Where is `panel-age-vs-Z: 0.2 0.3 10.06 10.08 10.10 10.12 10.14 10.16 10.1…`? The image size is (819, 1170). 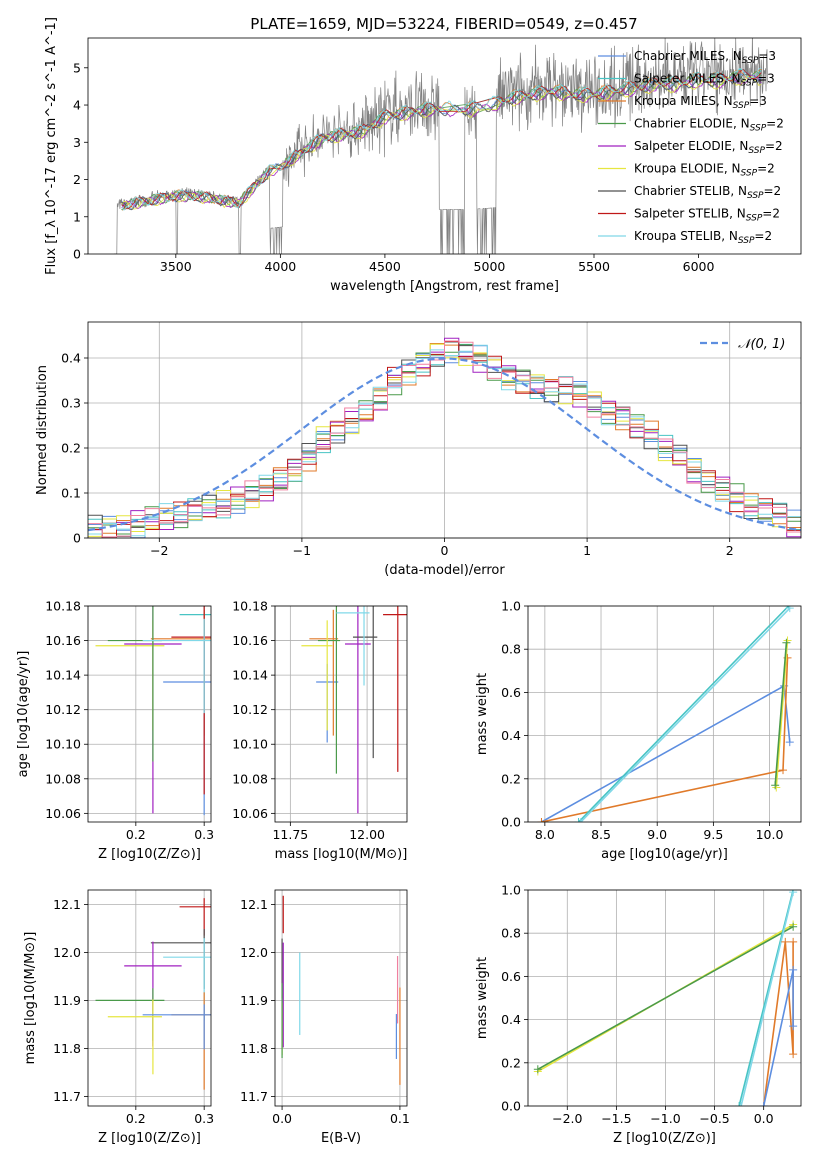
panel-age-vs-Z: 0.2 0.3 10.06 10.08 10.10 10.12 10.14 10.16 10.1… is located at coordinates (115, 731).